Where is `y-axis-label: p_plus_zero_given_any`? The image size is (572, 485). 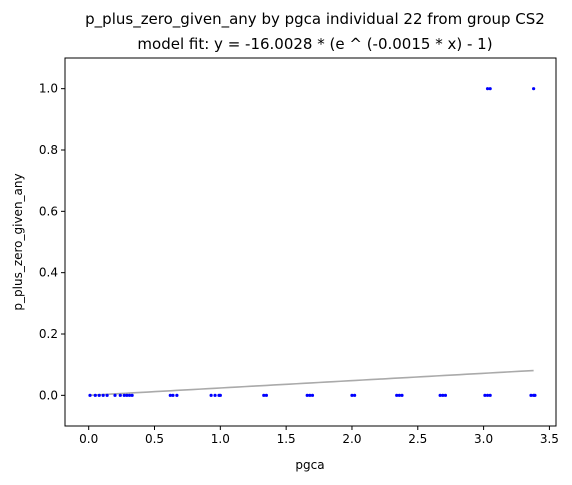 y-axis-label: p_plus_zero_given_any is located at coordinates (18, 241).